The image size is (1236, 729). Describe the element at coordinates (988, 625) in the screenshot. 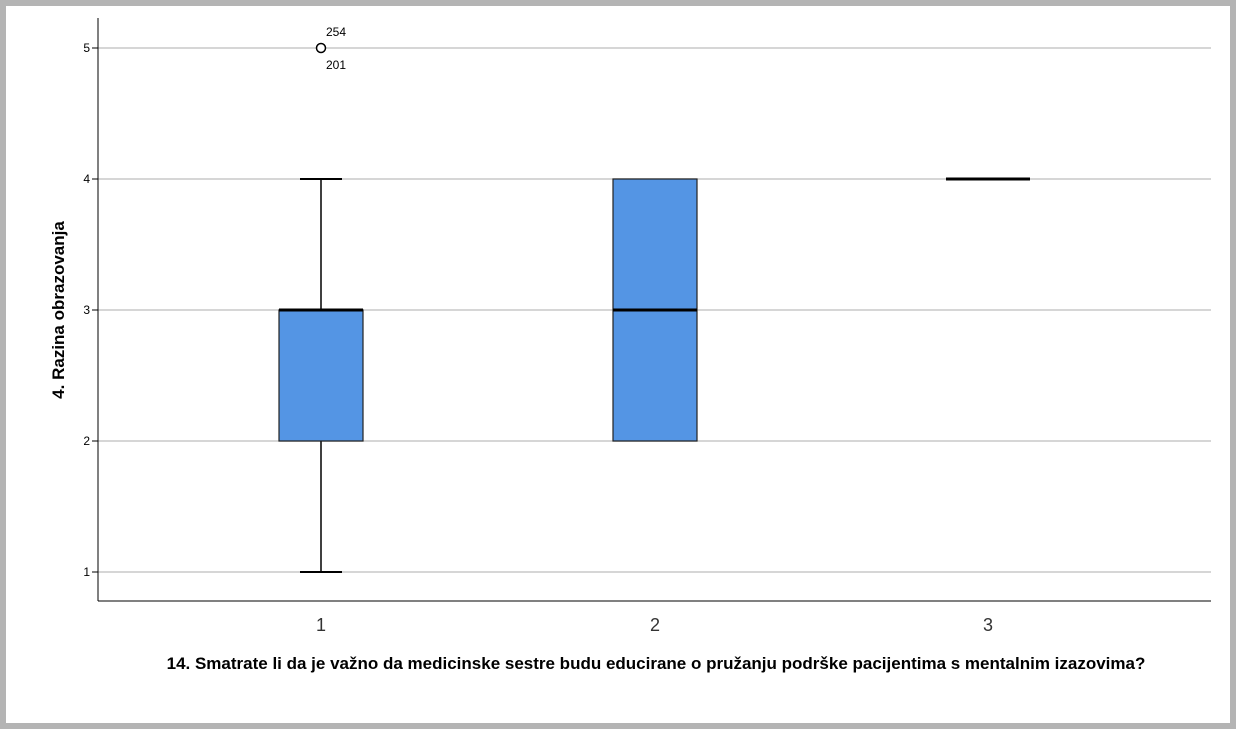

I see `x-tick-label: 3` at that location.